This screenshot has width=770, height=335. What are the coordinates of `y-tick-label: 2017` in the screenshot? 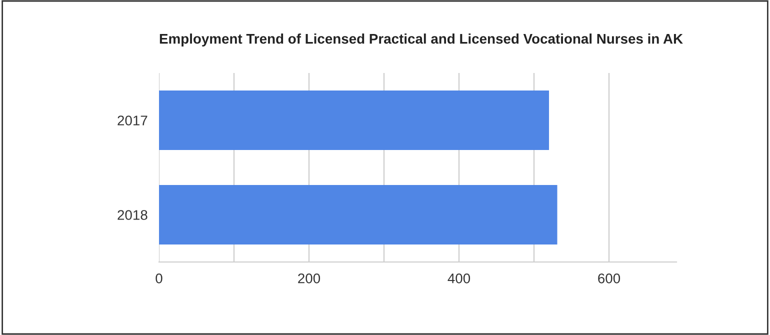 It's located at (133, 121).